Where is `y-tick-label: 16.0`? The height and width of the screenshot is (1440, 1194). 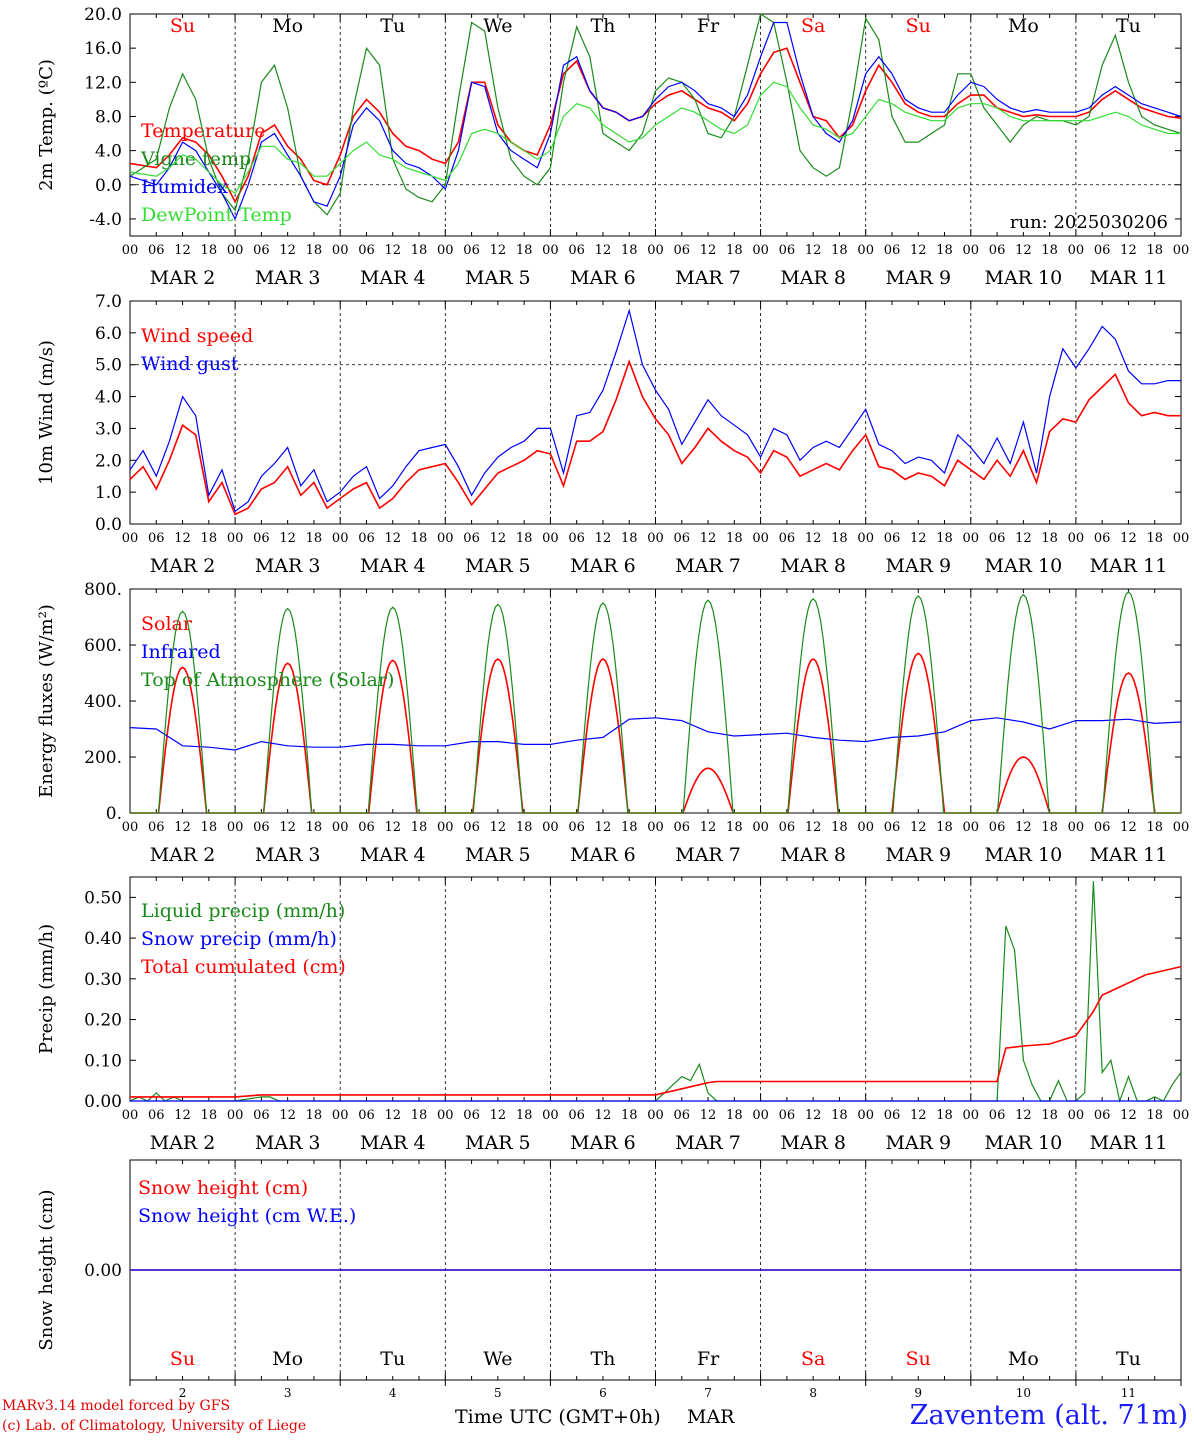 y-tick-label: 16.0 is located at coordinates (103, 49).